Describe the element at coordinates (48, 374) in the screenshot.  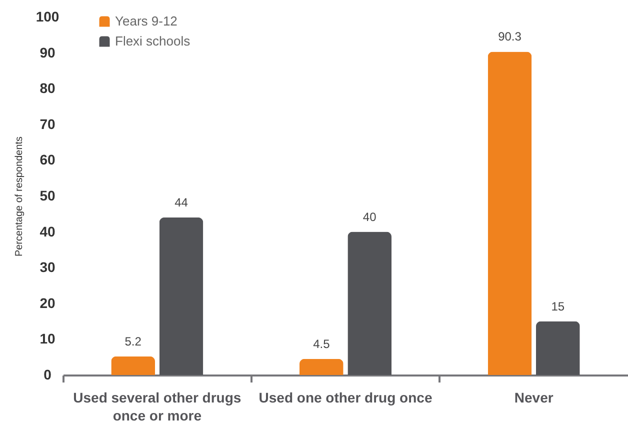
I see `y-tick-label: 0` at that location.